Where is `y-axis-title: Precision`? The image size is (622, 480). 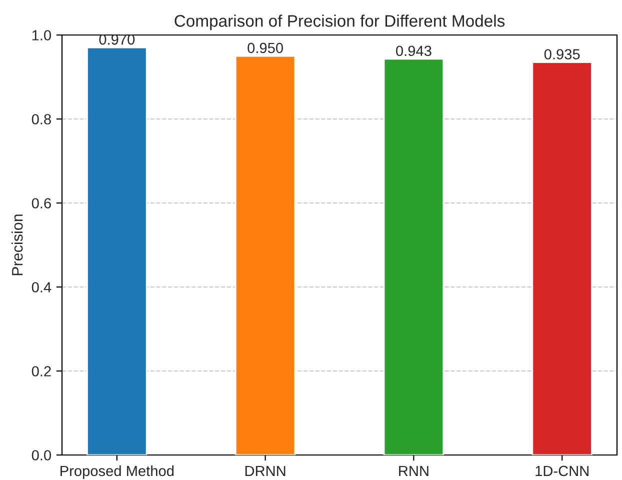 y-axis-title: Precision is located at coordinates (17, 245).